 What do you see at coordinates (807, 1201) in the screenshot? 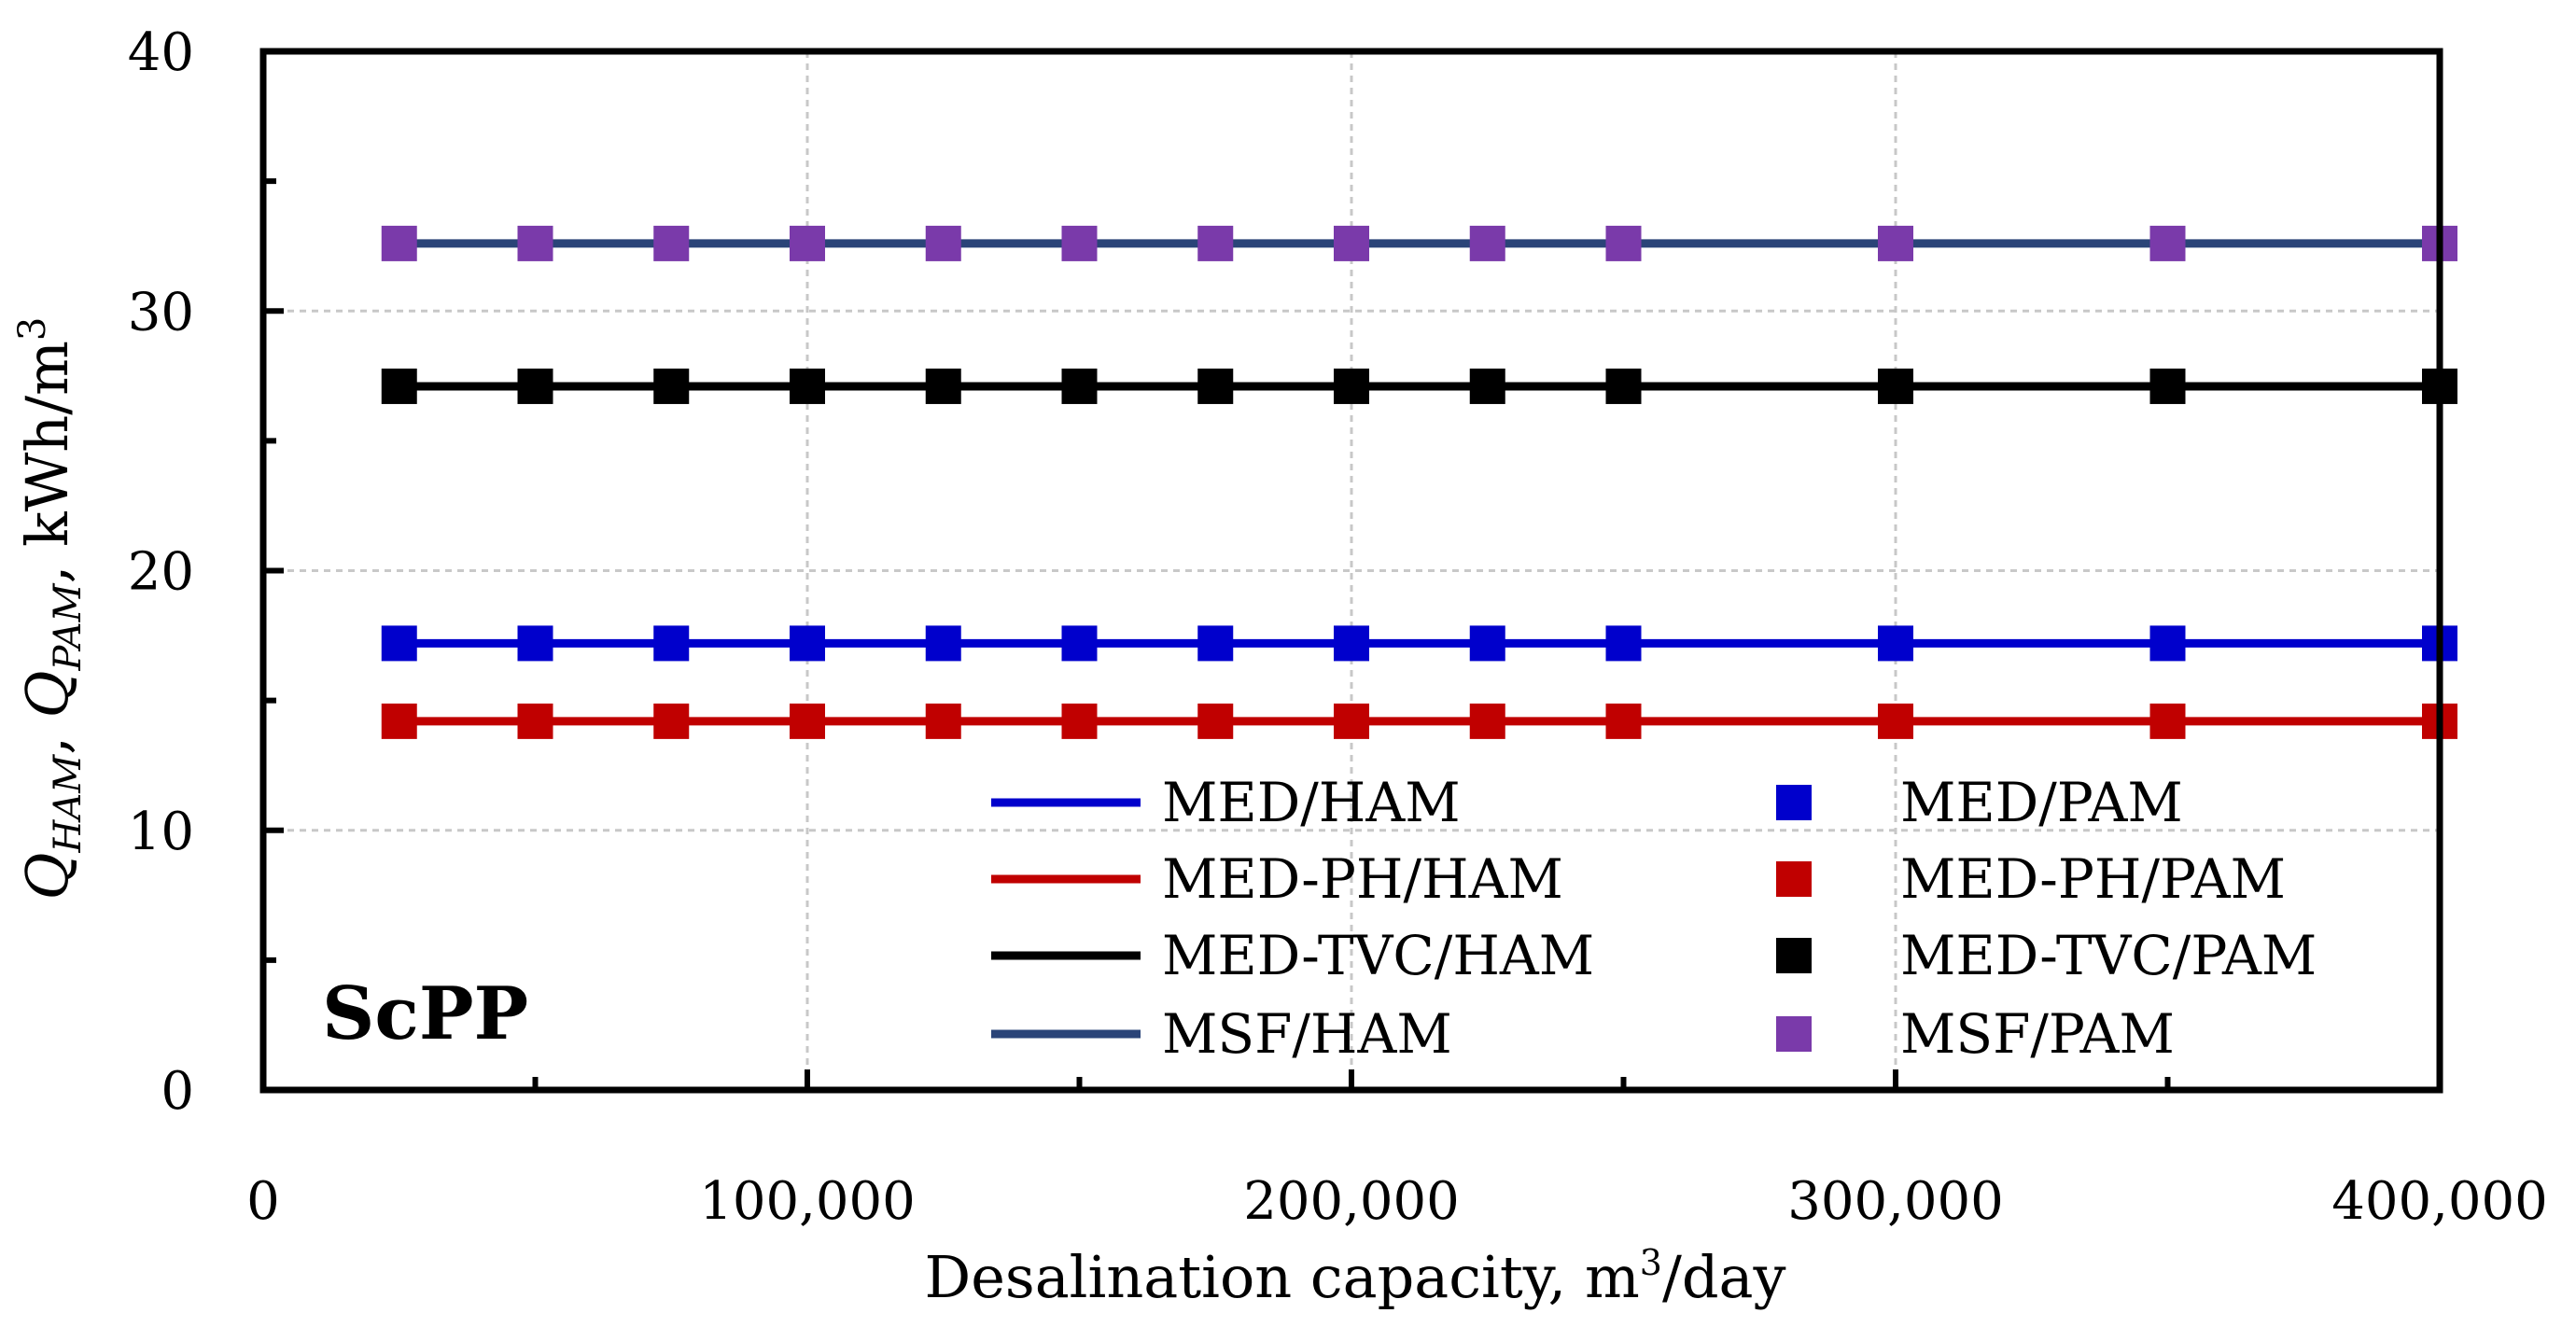
I see `x-tick-label: 100,000` at bounding box center [807, 1201].